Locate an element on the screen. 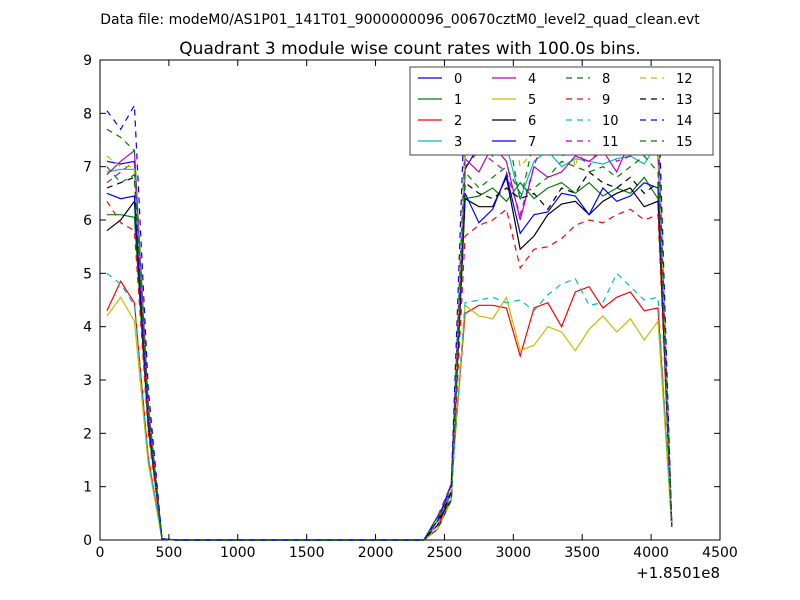 The width and height of the screenshot is (800, 600). y-tick-label: 0 is located at coordinates (87, 541).